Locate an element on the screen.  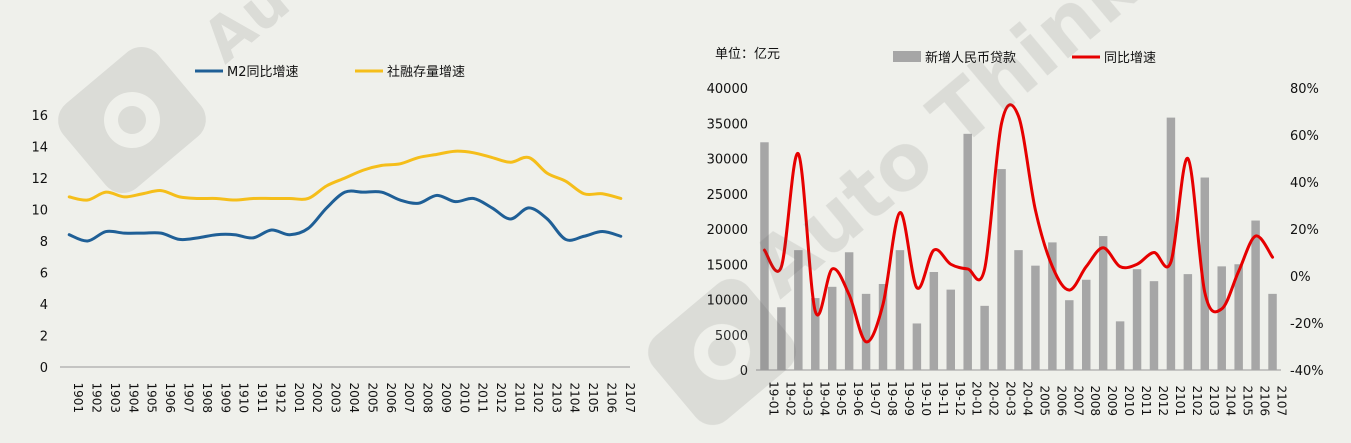
y2-tick-label: 20% is located at coordinates (1304, 230).